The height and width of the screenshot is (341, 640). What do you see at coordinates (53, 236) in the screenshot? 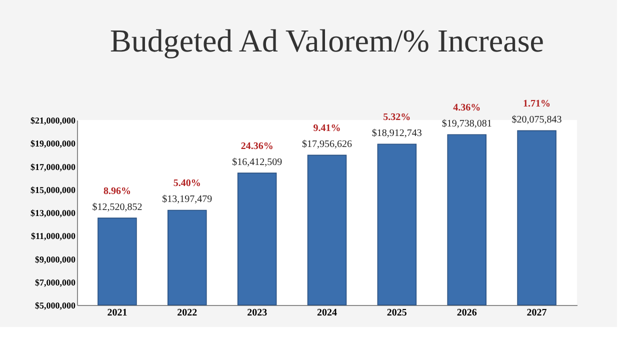
I see `y-tick-label: $11,000,000` at bounding box center [53, 236].